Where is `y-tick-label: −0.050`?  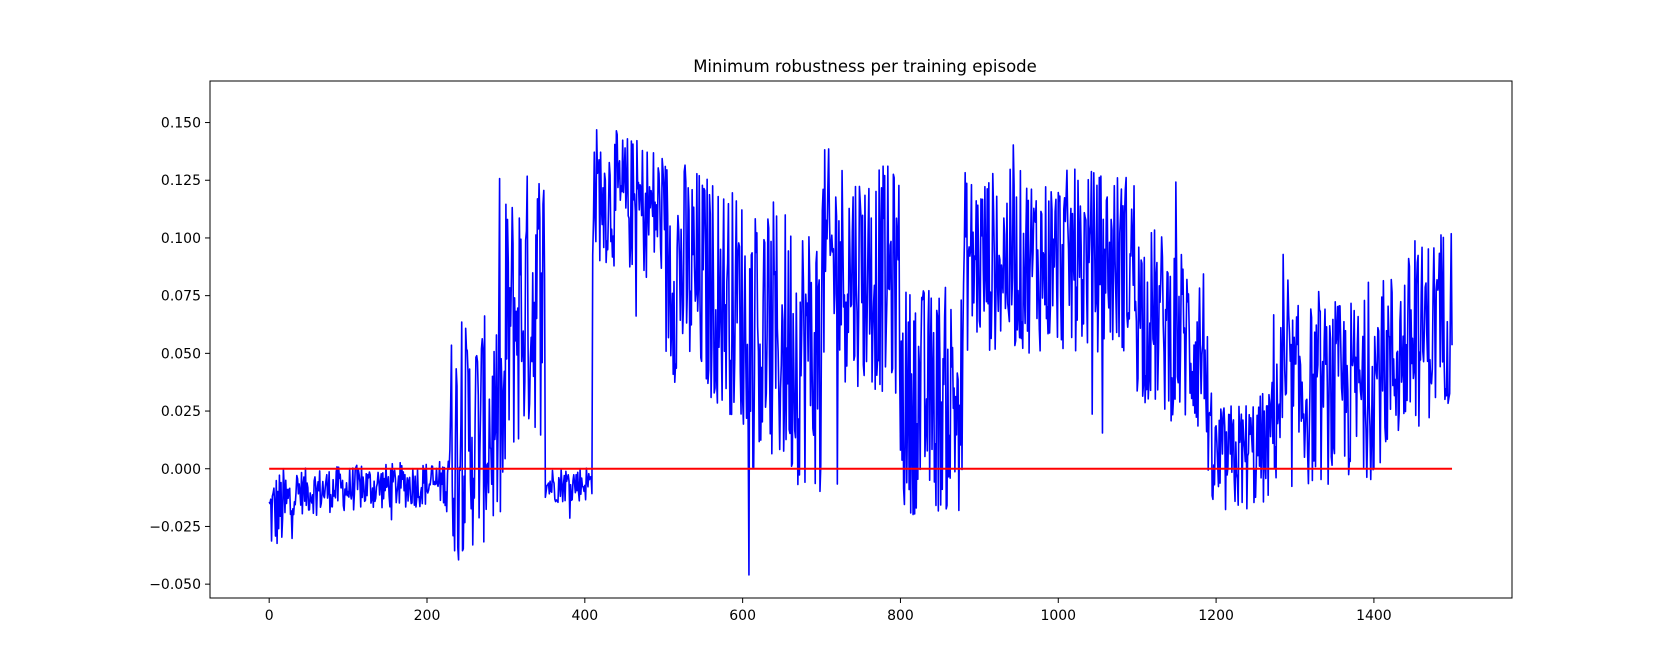 y-tick-label: −0.050 is located at coordinates (175, 585).